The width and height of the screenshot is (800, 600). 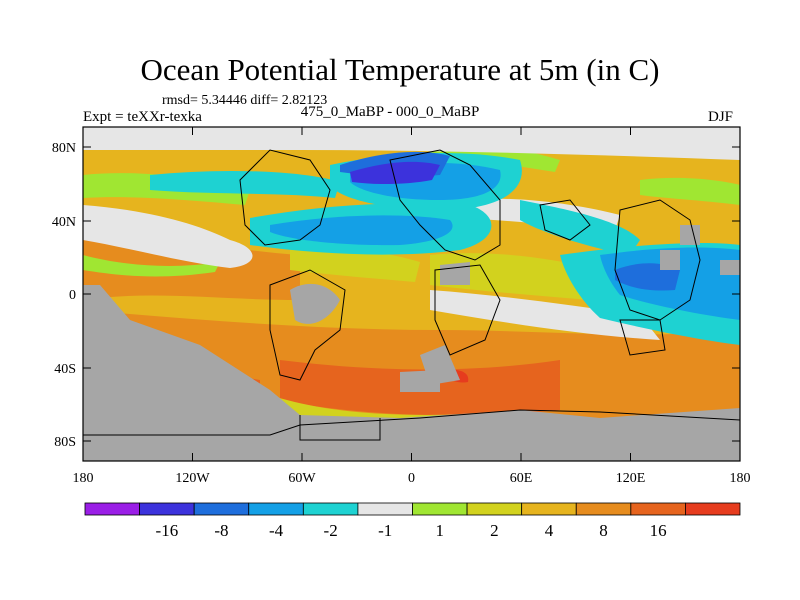 I want to click on colorbar-label: -2, so click(x=331, y=530).